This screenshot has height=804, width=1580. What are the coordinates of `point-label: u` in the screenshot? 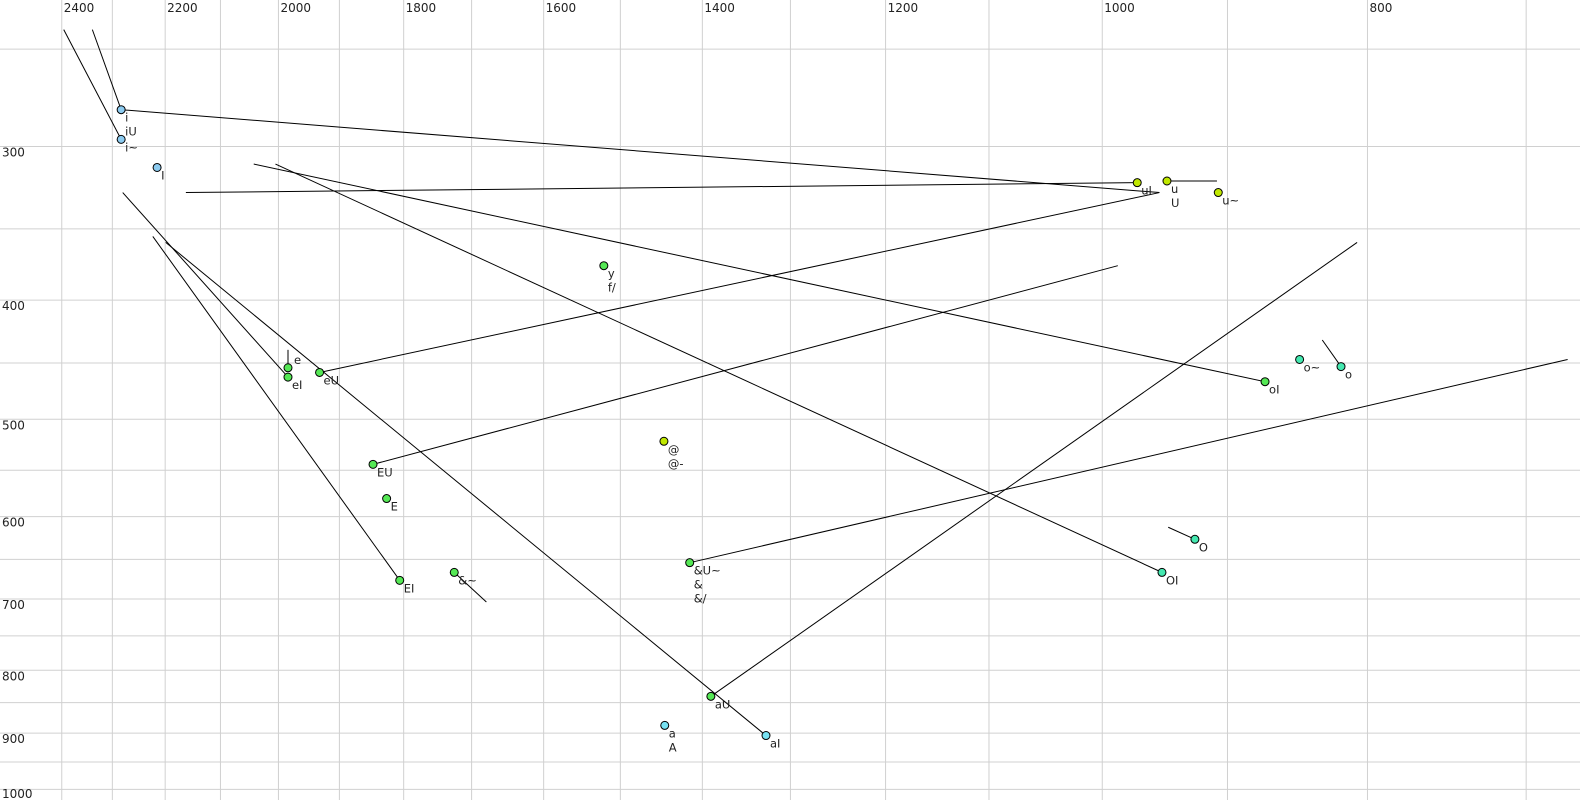 It's located at (1174, 189).